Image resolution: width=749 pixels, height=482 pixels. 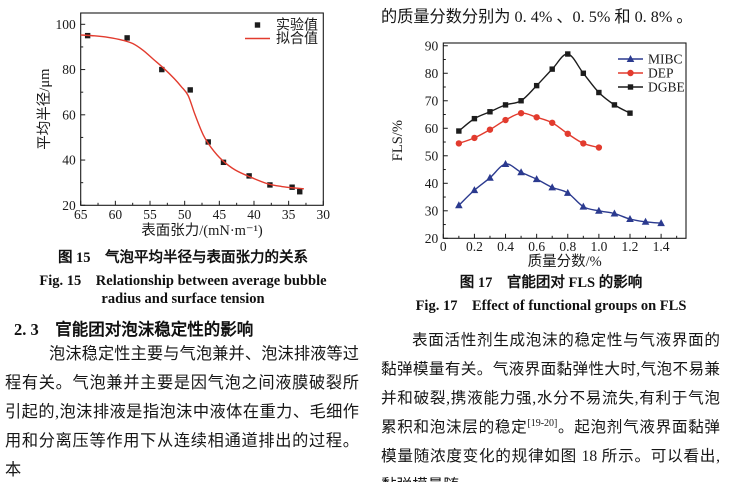 I want to click on x-tick-label: 45, so click(x=220, y=214).